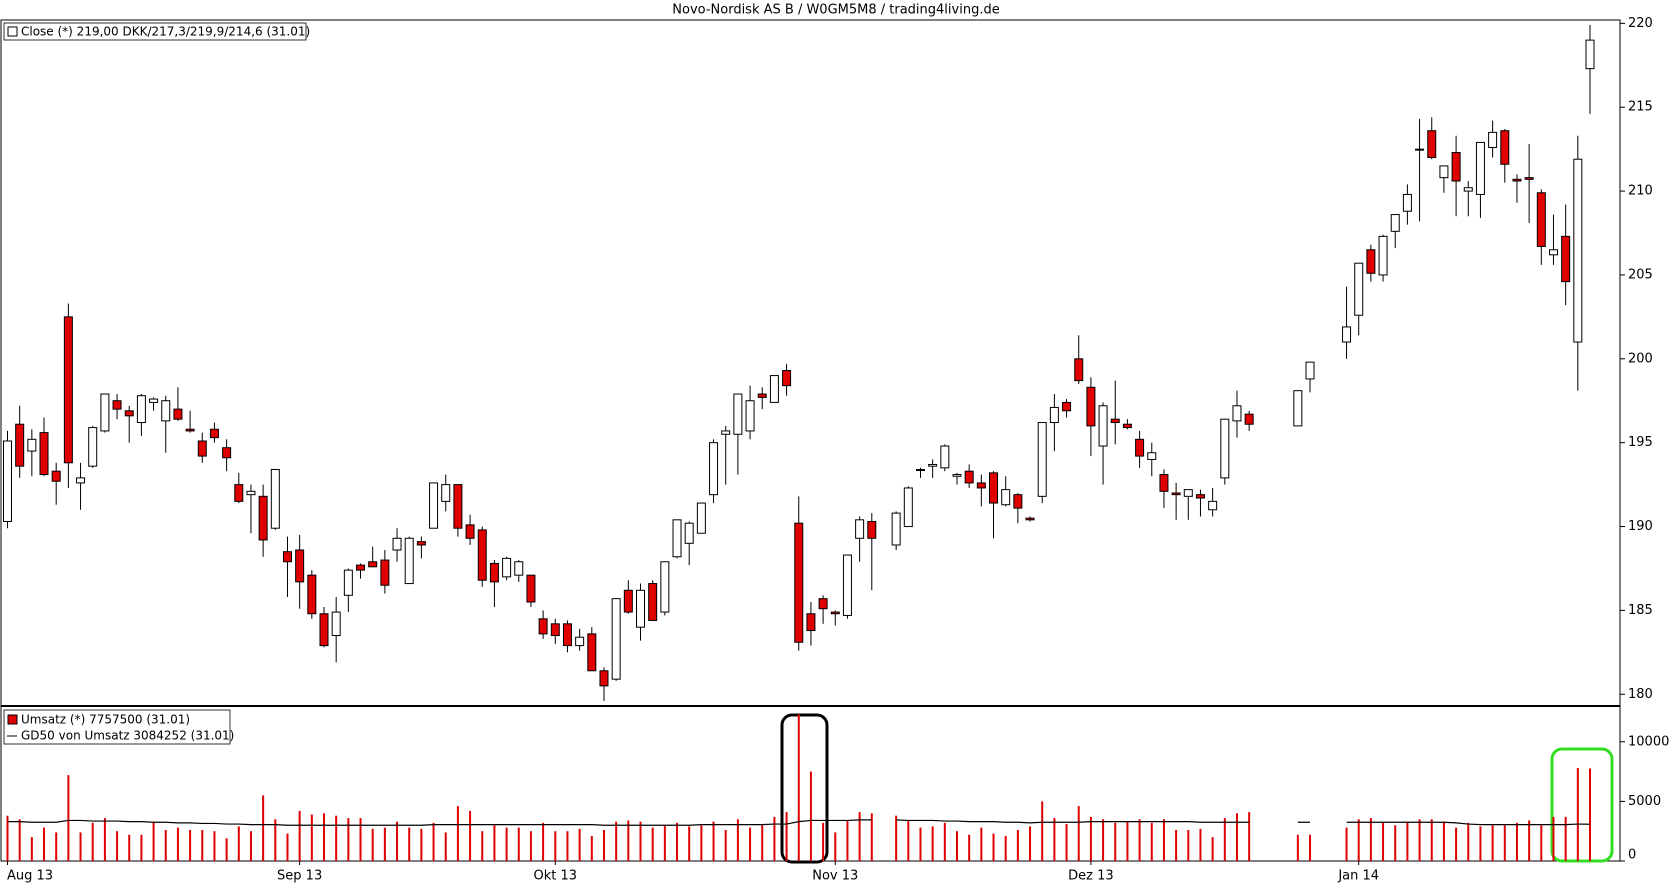 The image size is (1673, 887). I want to click on x-tick-label: Sep 13, so click(299, 876).